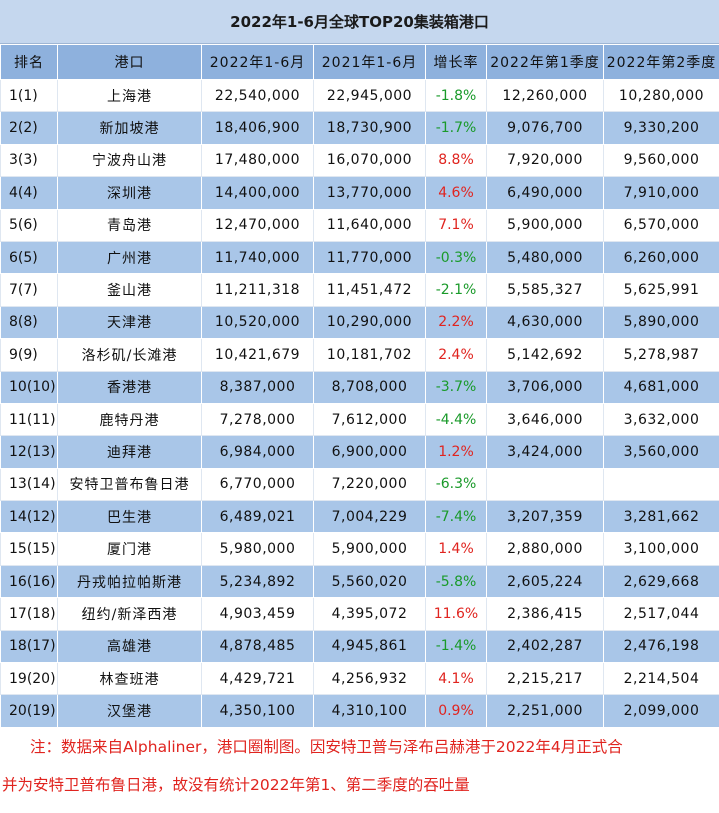 The image size is (719, 813). I want to click on cell-rank: 14(12), so click(29, 517).